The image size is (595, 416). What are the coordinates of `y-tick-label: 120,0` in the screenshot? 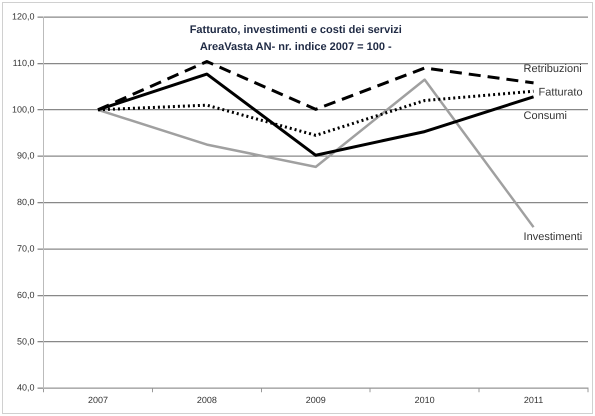 It's located at (23, 16).